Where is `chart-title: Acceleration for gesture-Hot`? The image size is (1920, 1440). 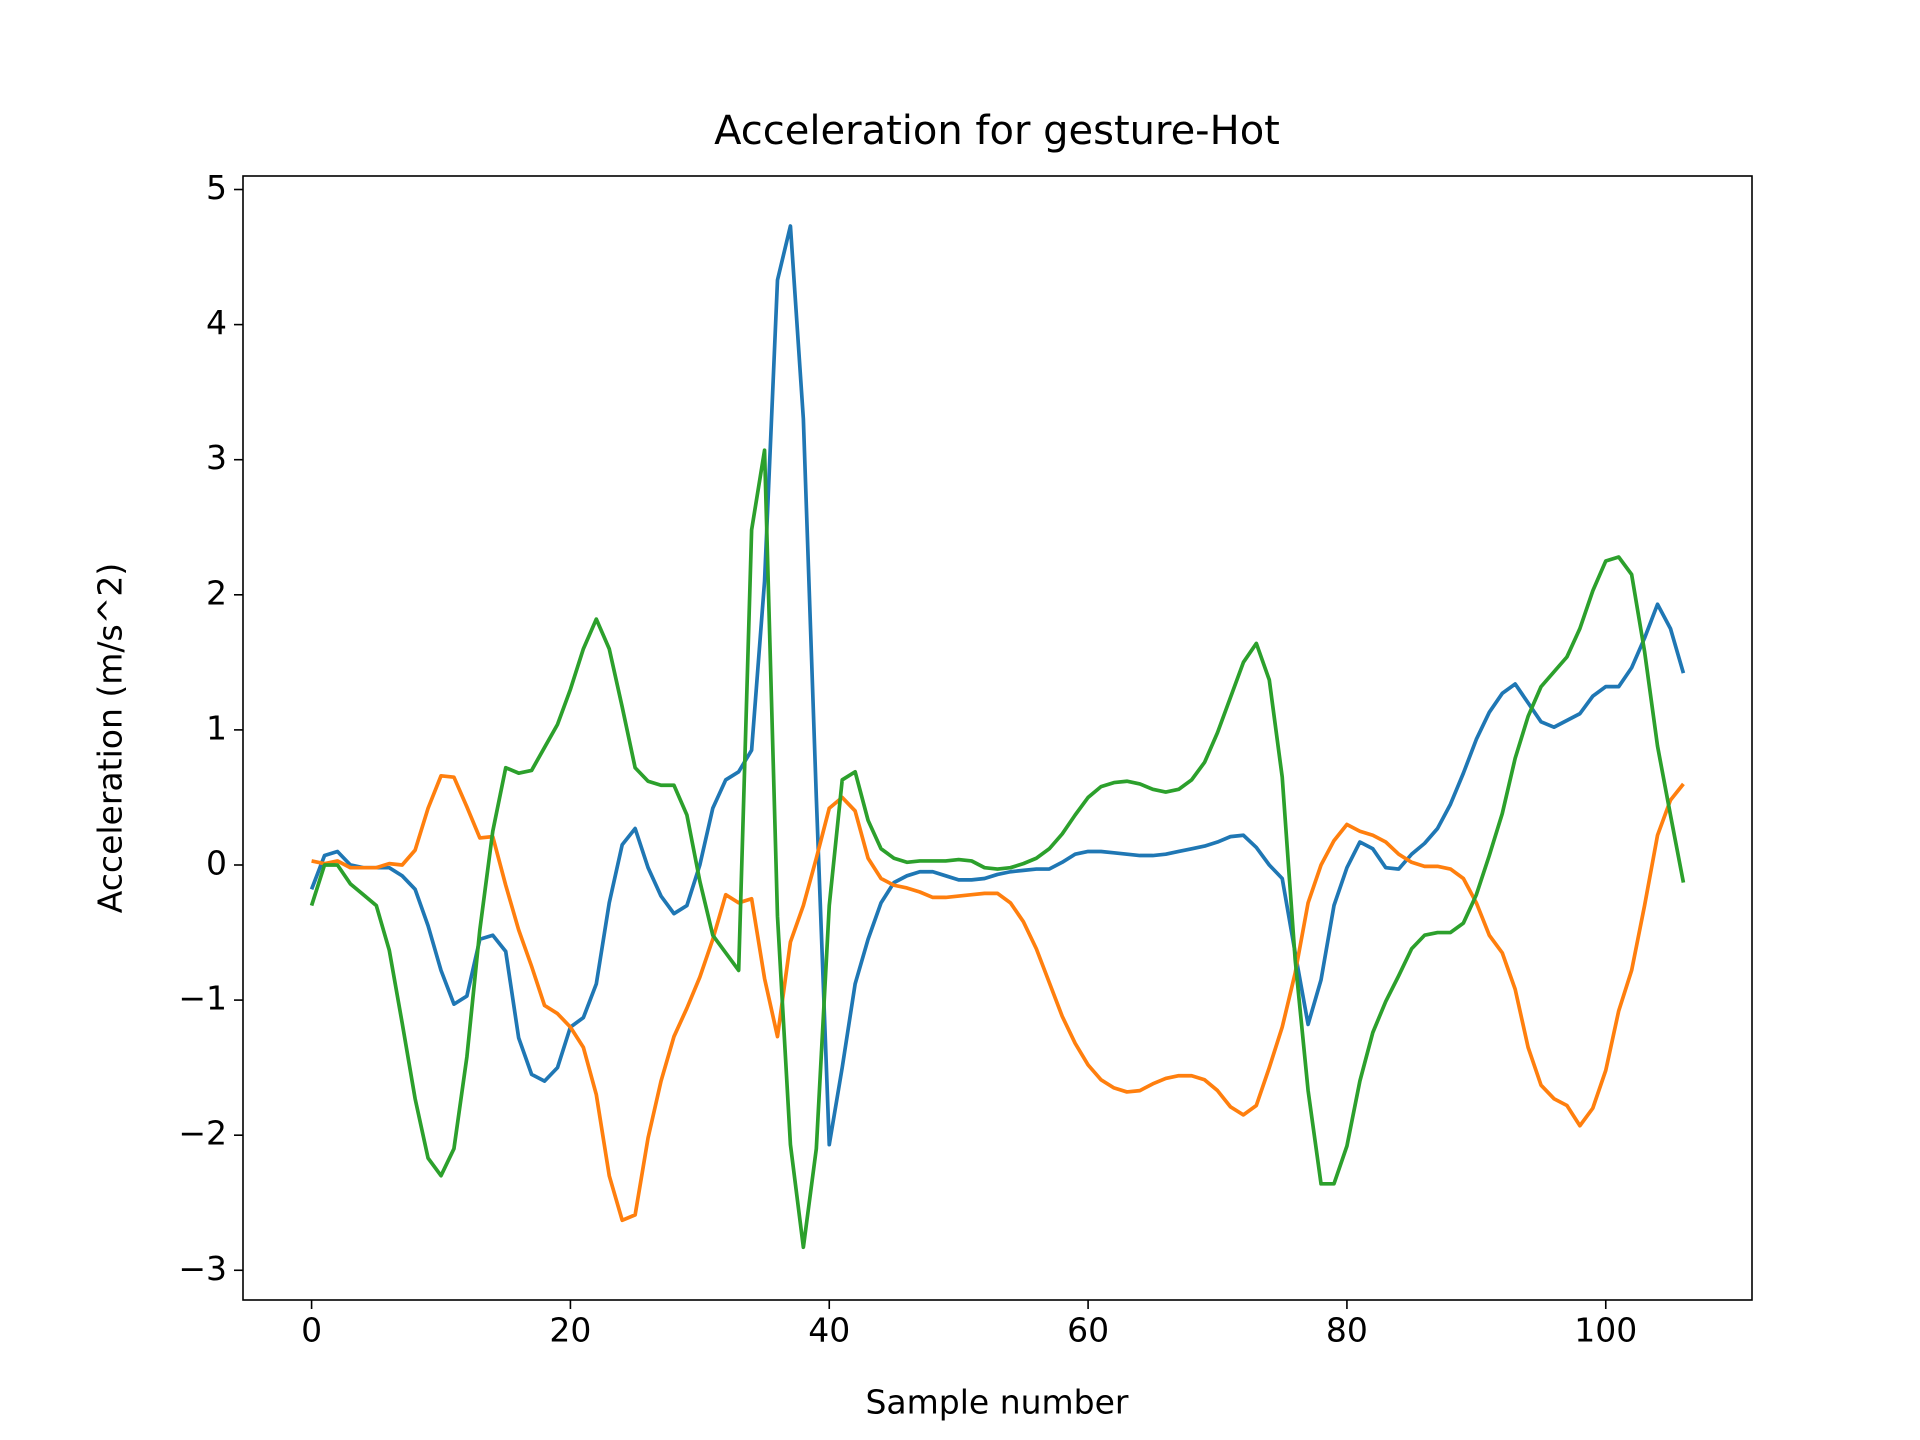
chart-title: Acceleration for gesture-Hot is located at coordinates (997, 131).